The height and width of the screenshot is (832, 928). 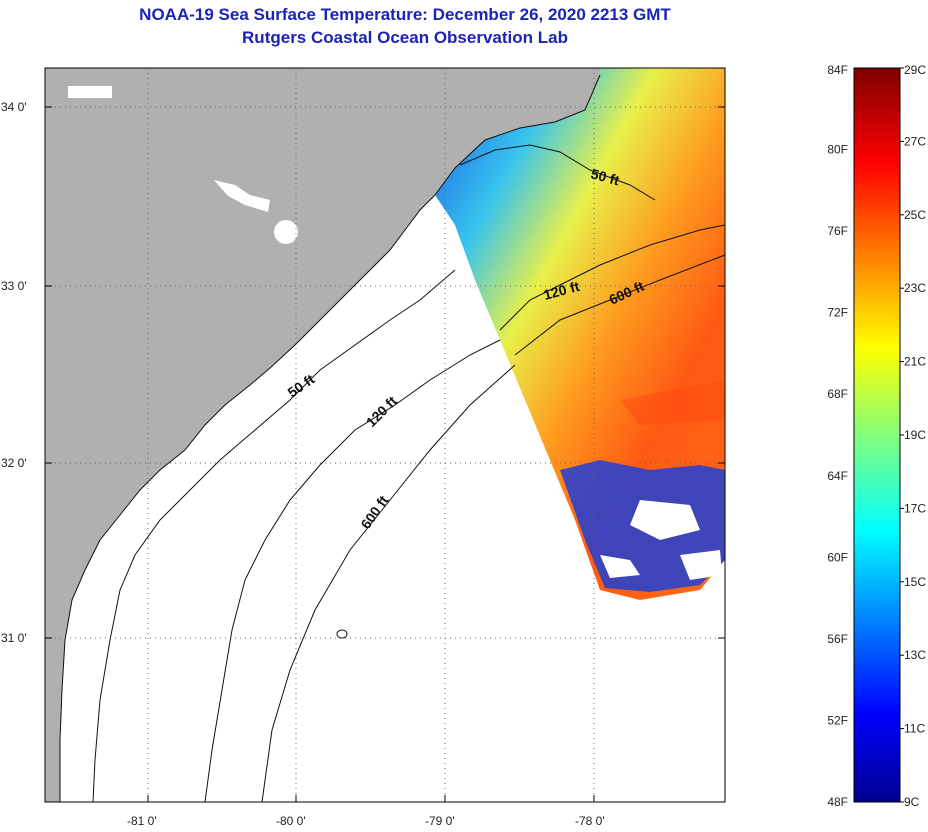 What do you see at coordinates (837, 720) in the screenshot?
I see `colorbar-label-f: 52F` at bounding box center [837, 720].